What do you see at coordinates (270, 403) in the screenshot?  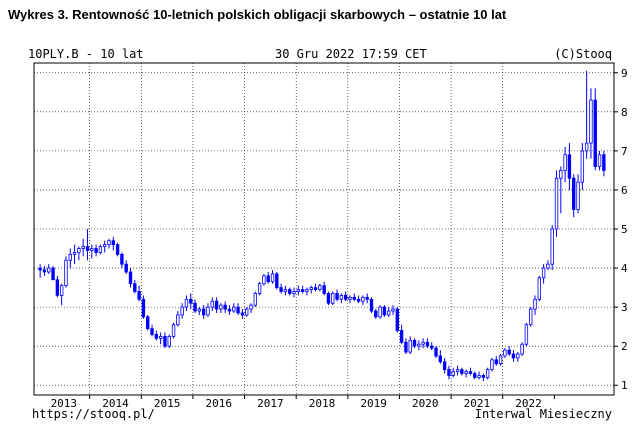 I see `x-tick-label: 2017` at bounding box center [270, 403].